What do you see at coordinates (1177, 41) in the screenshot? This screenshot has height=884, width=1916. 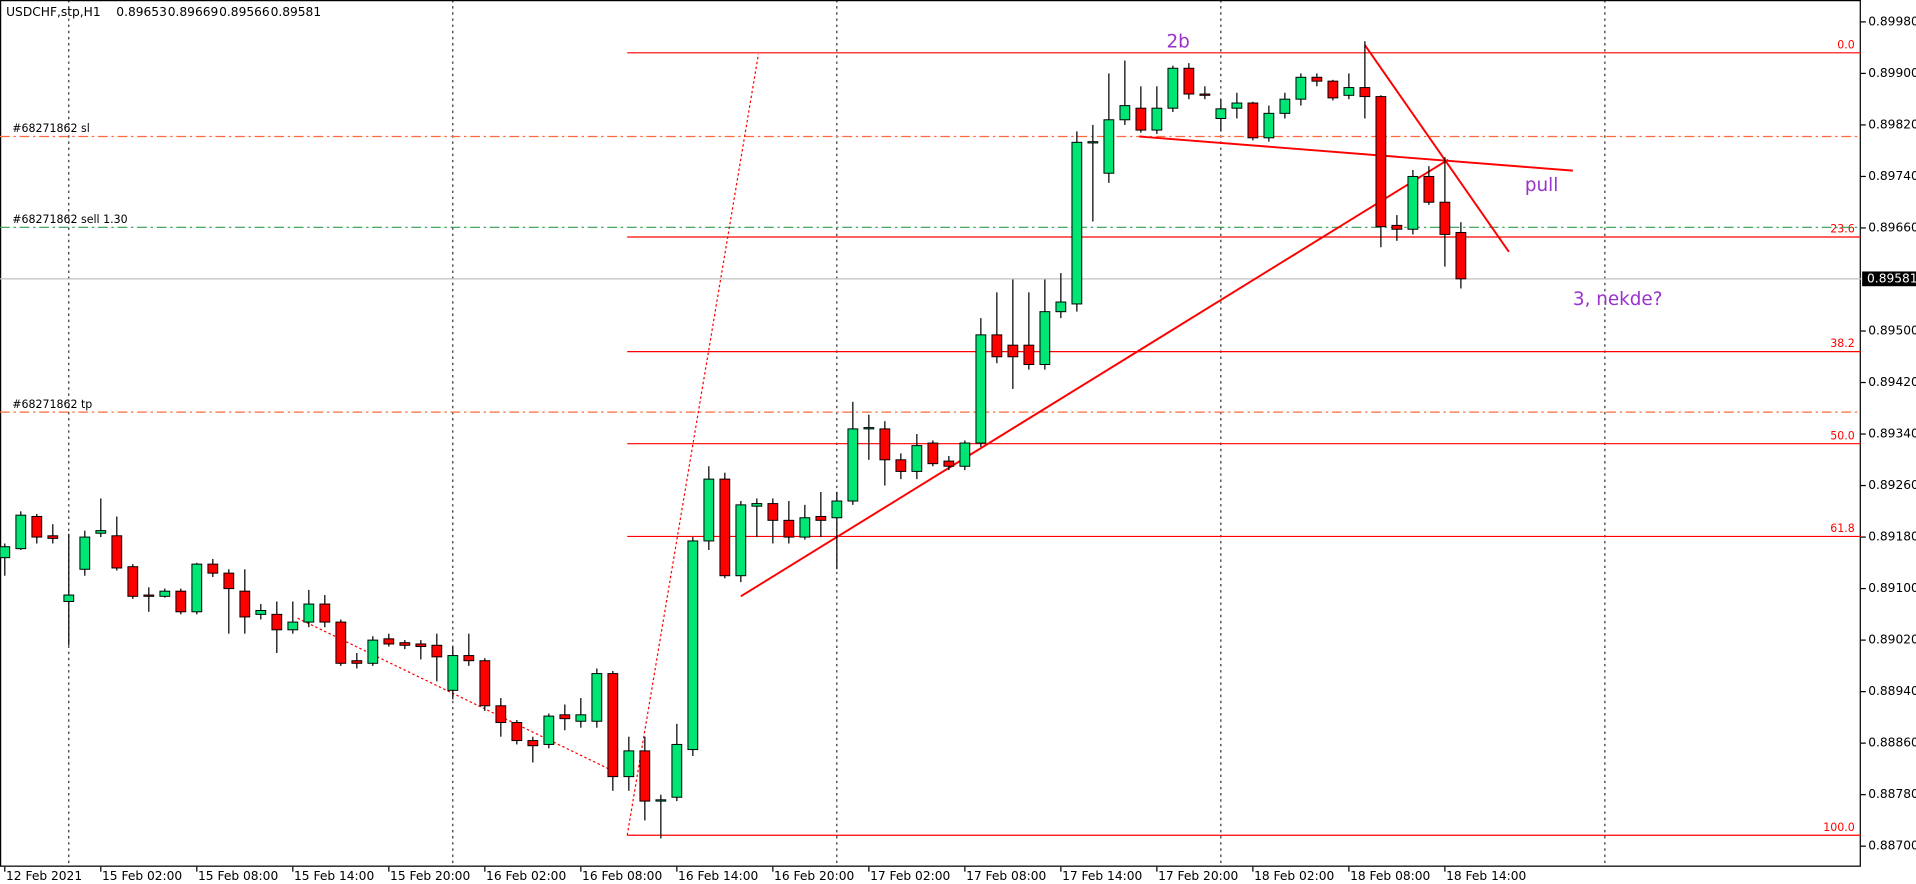 I see `annotation: 2b` at bounding box center [1177, 41].